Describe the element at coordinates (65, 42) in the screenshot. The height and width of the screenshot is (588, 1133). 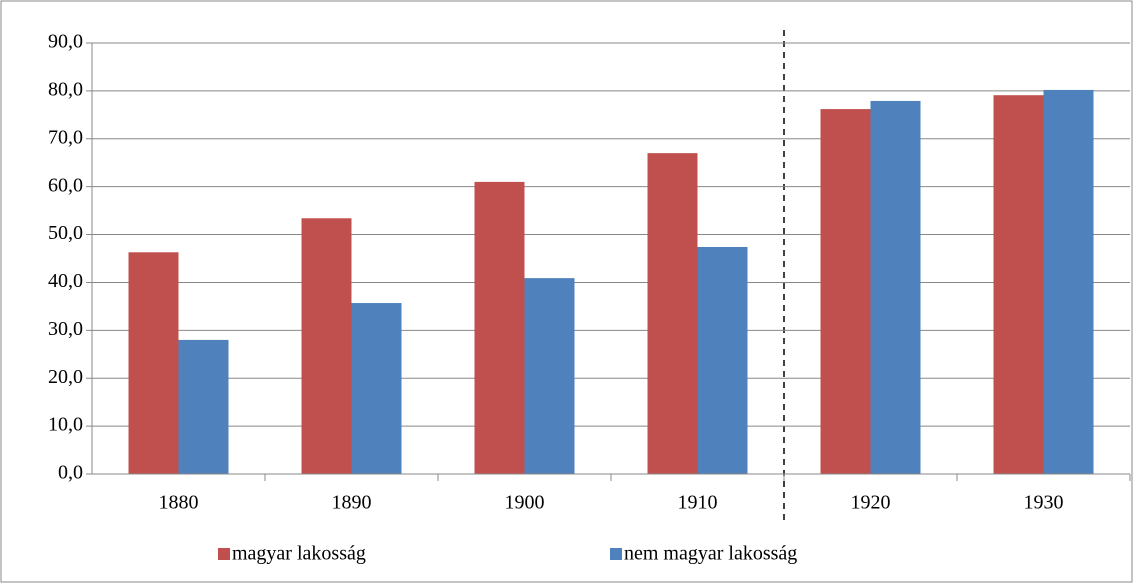
I see `y-tick-label: 90,0` at that location.